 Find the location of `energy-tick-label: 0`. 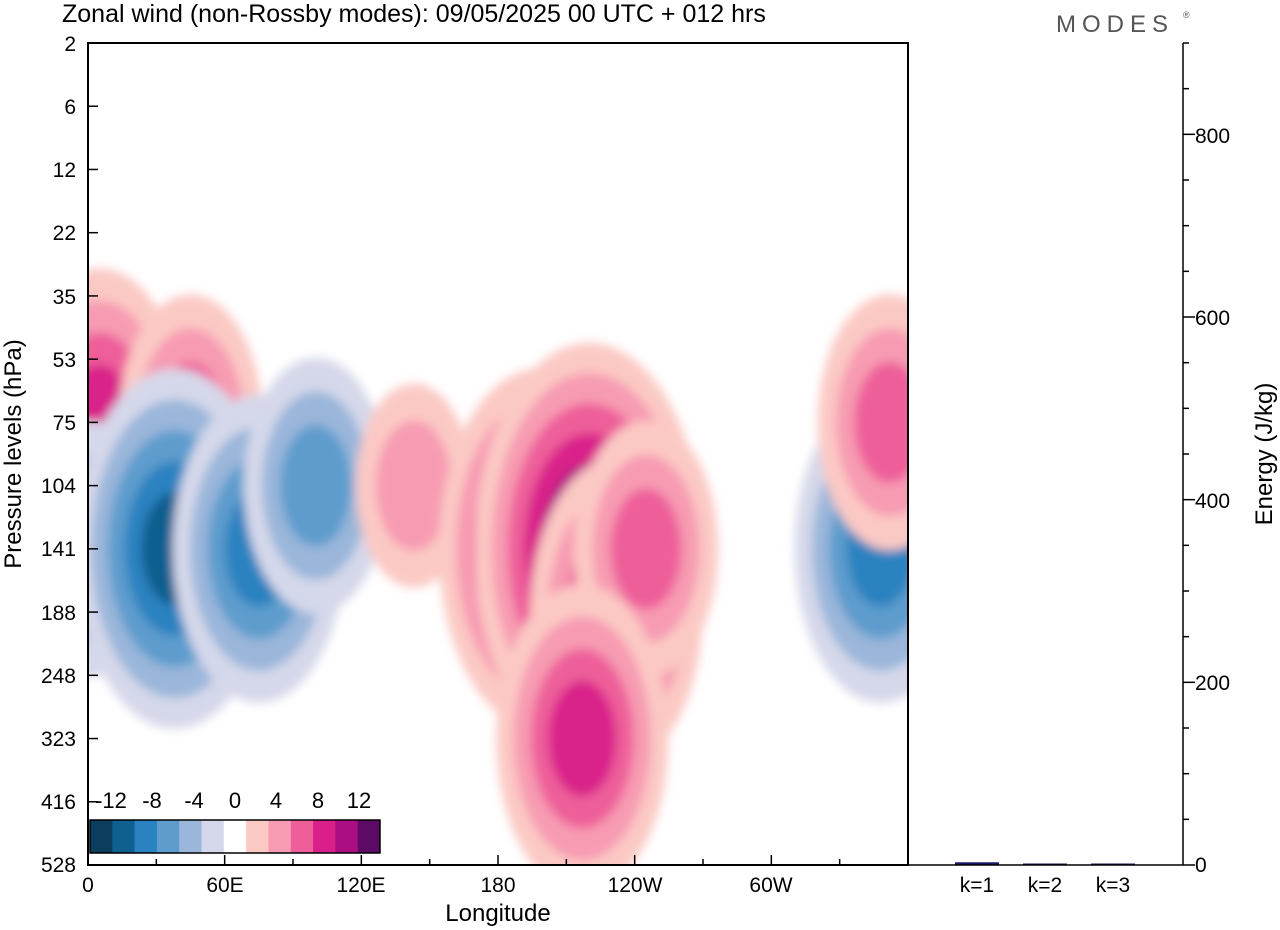

energy-tick-label: 0 is located at coordinates (1201, 865).